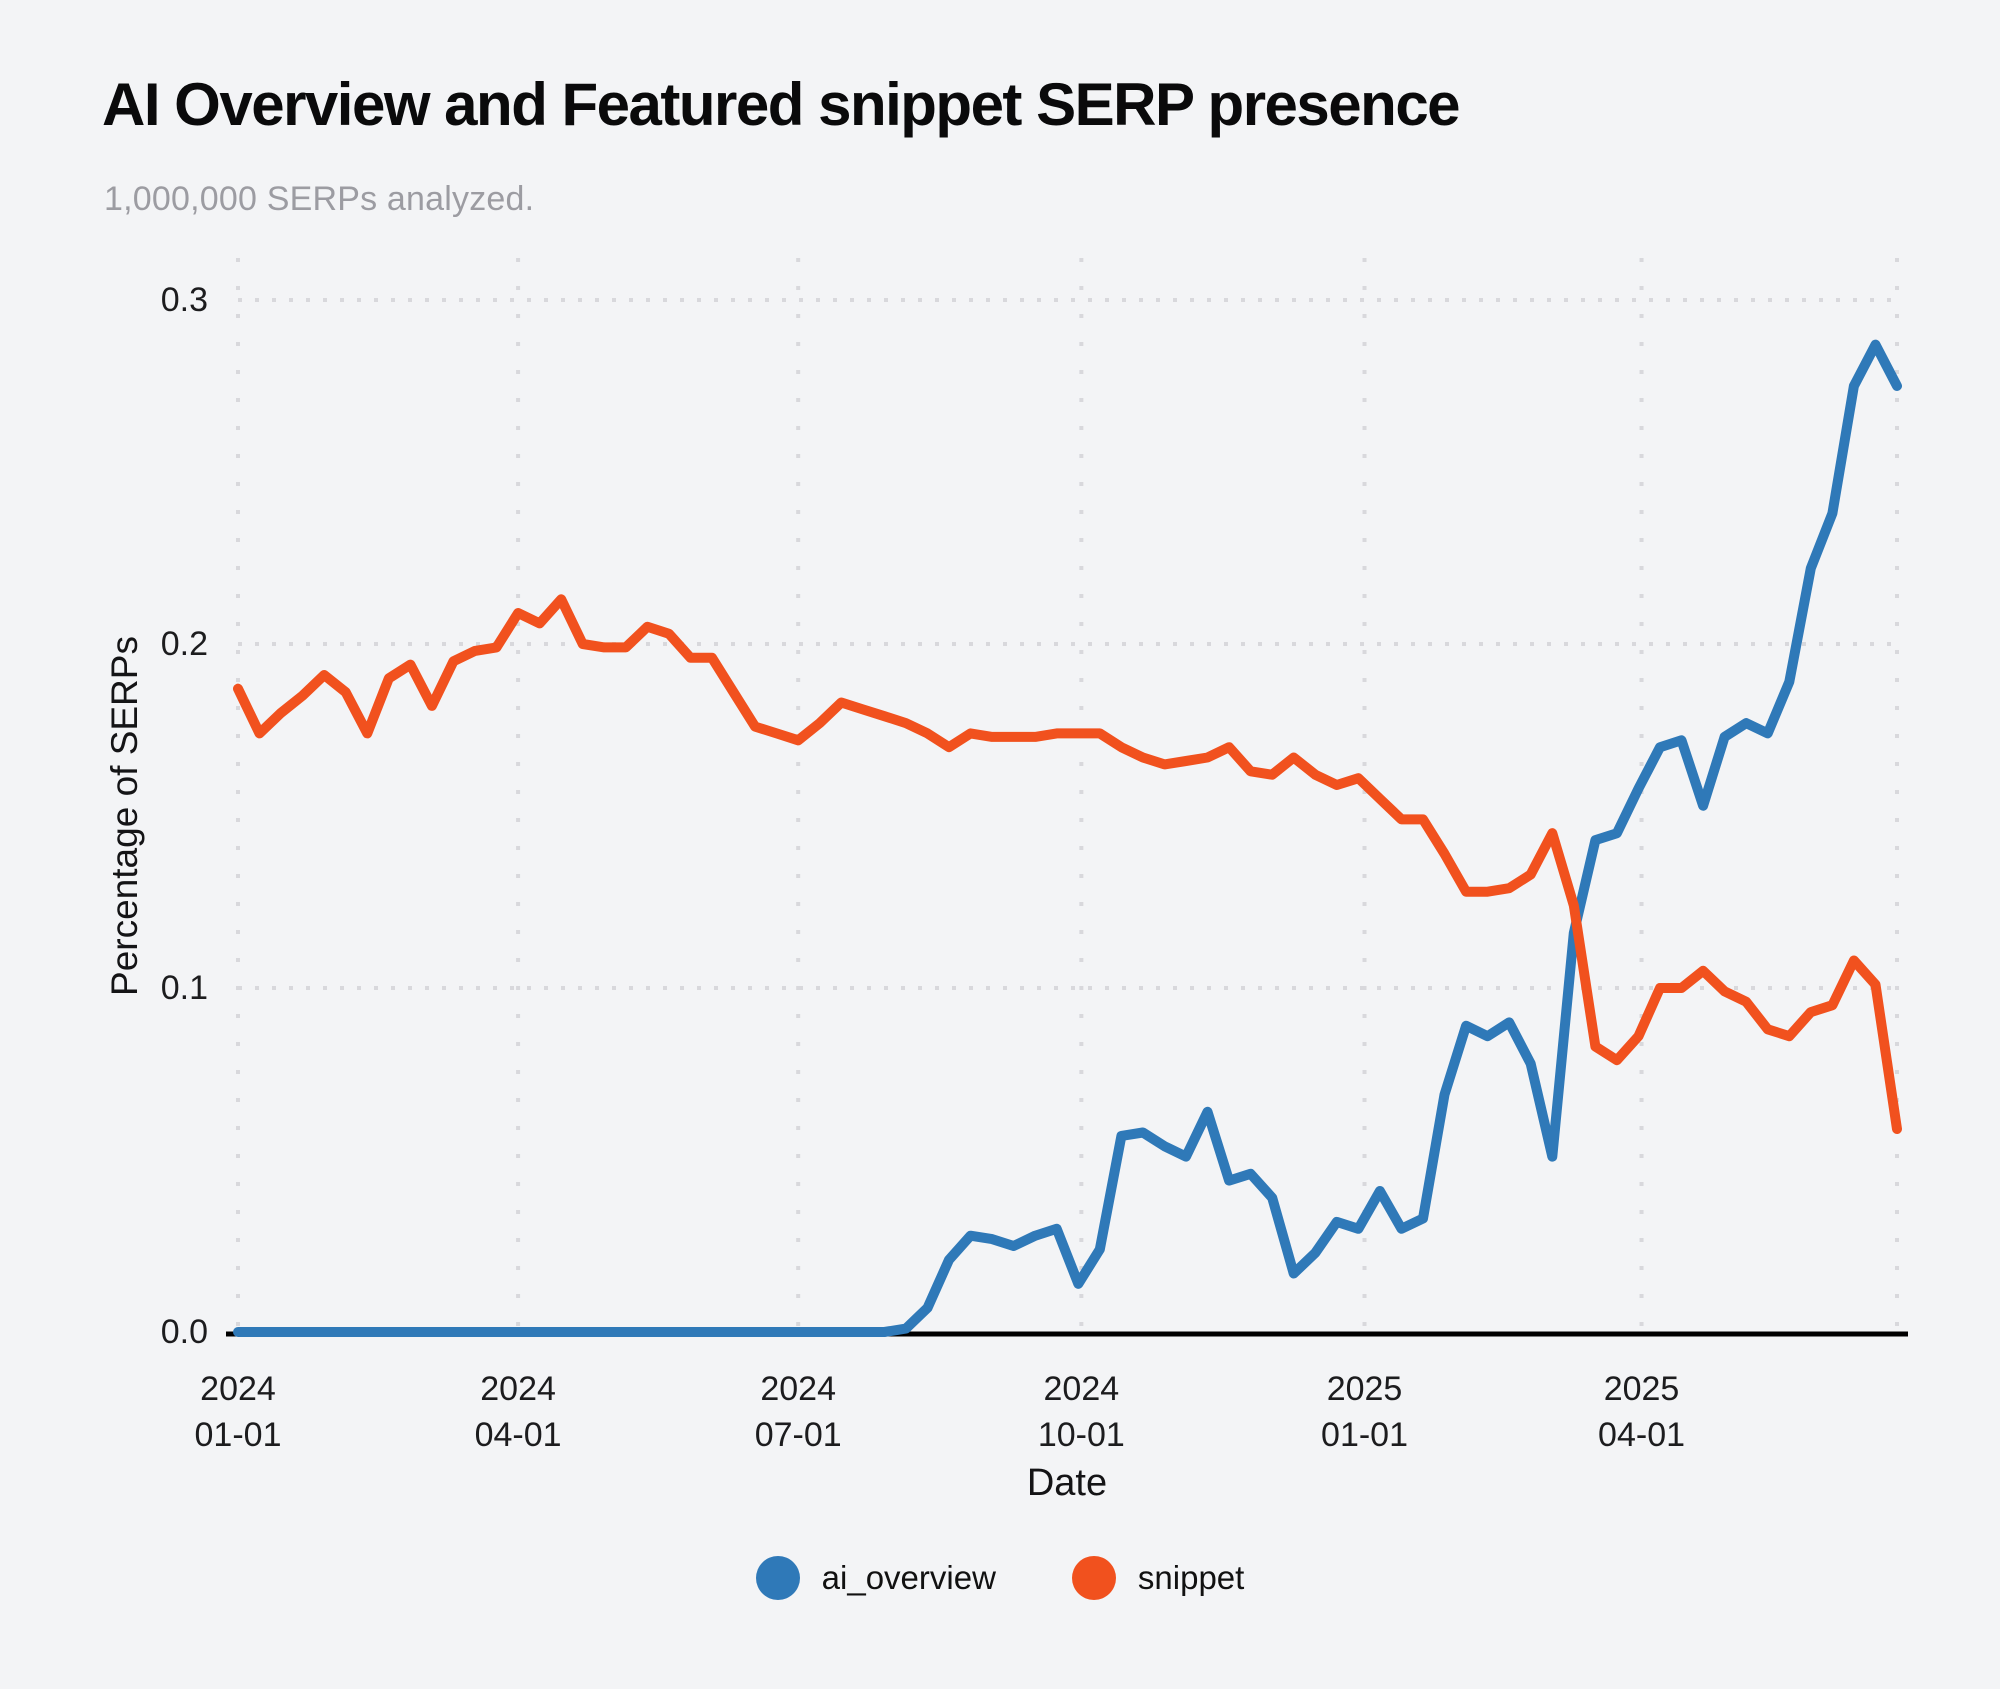  Describe the element at coordinates (184, 300) in the screenshot. I see `y-tick-label-0.3: 0.3` at that location.